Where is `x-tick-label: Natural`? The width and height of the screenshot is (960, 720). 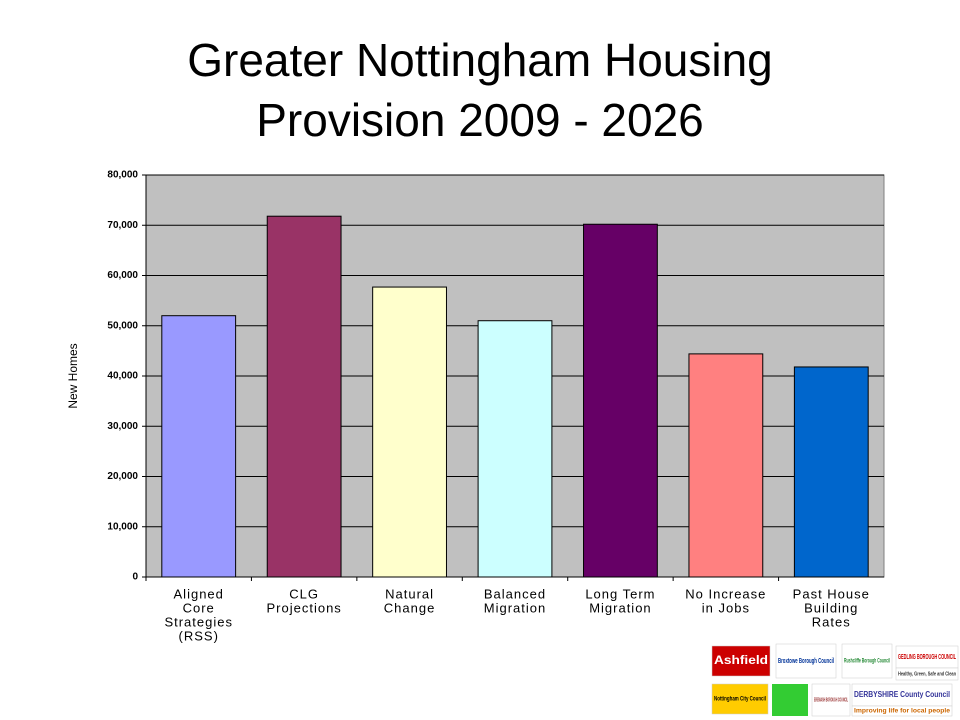
x-tick-label: Natural is located at coordinates (409, 593).